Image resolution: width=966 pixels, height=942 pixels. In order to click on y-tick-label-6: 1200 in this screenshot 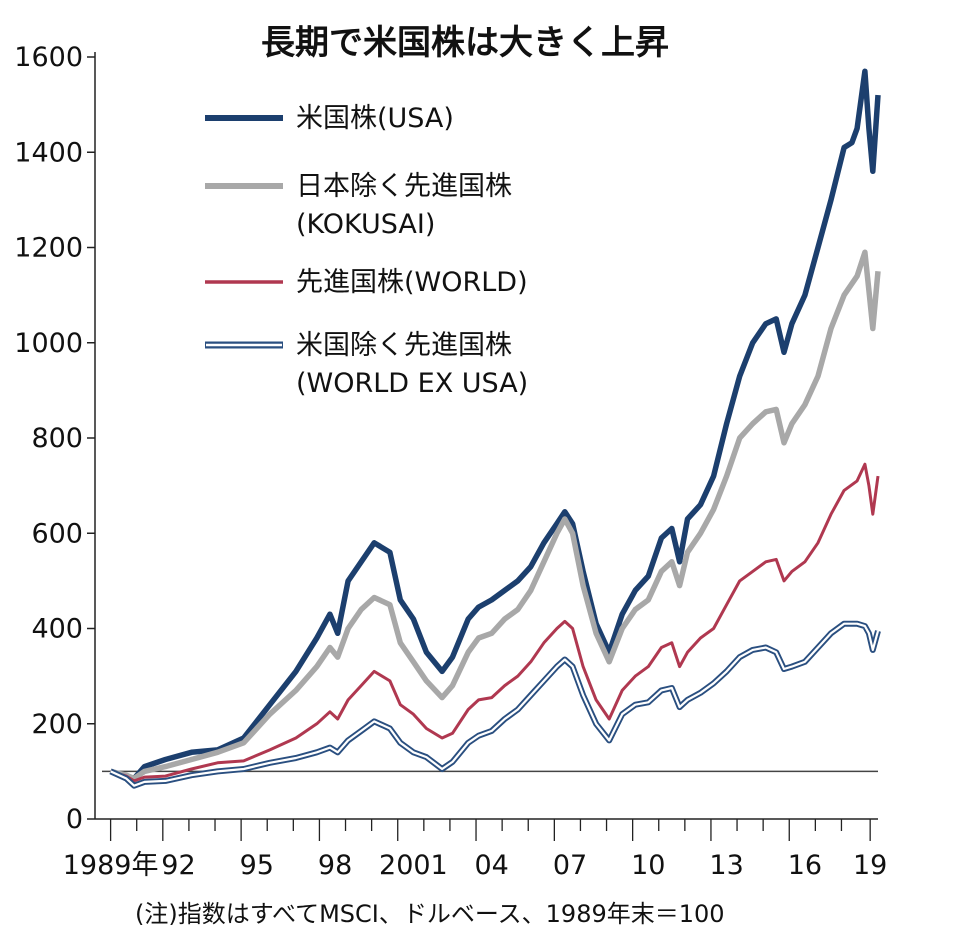, I will do `click(48, 248)`.